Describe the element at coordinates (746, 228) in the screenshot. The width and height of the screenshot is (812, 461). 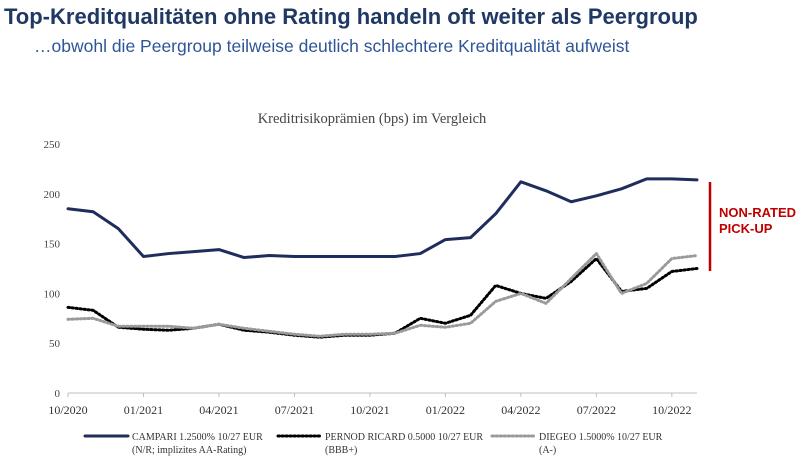
I see `annotation: PICK-UP` at that location.